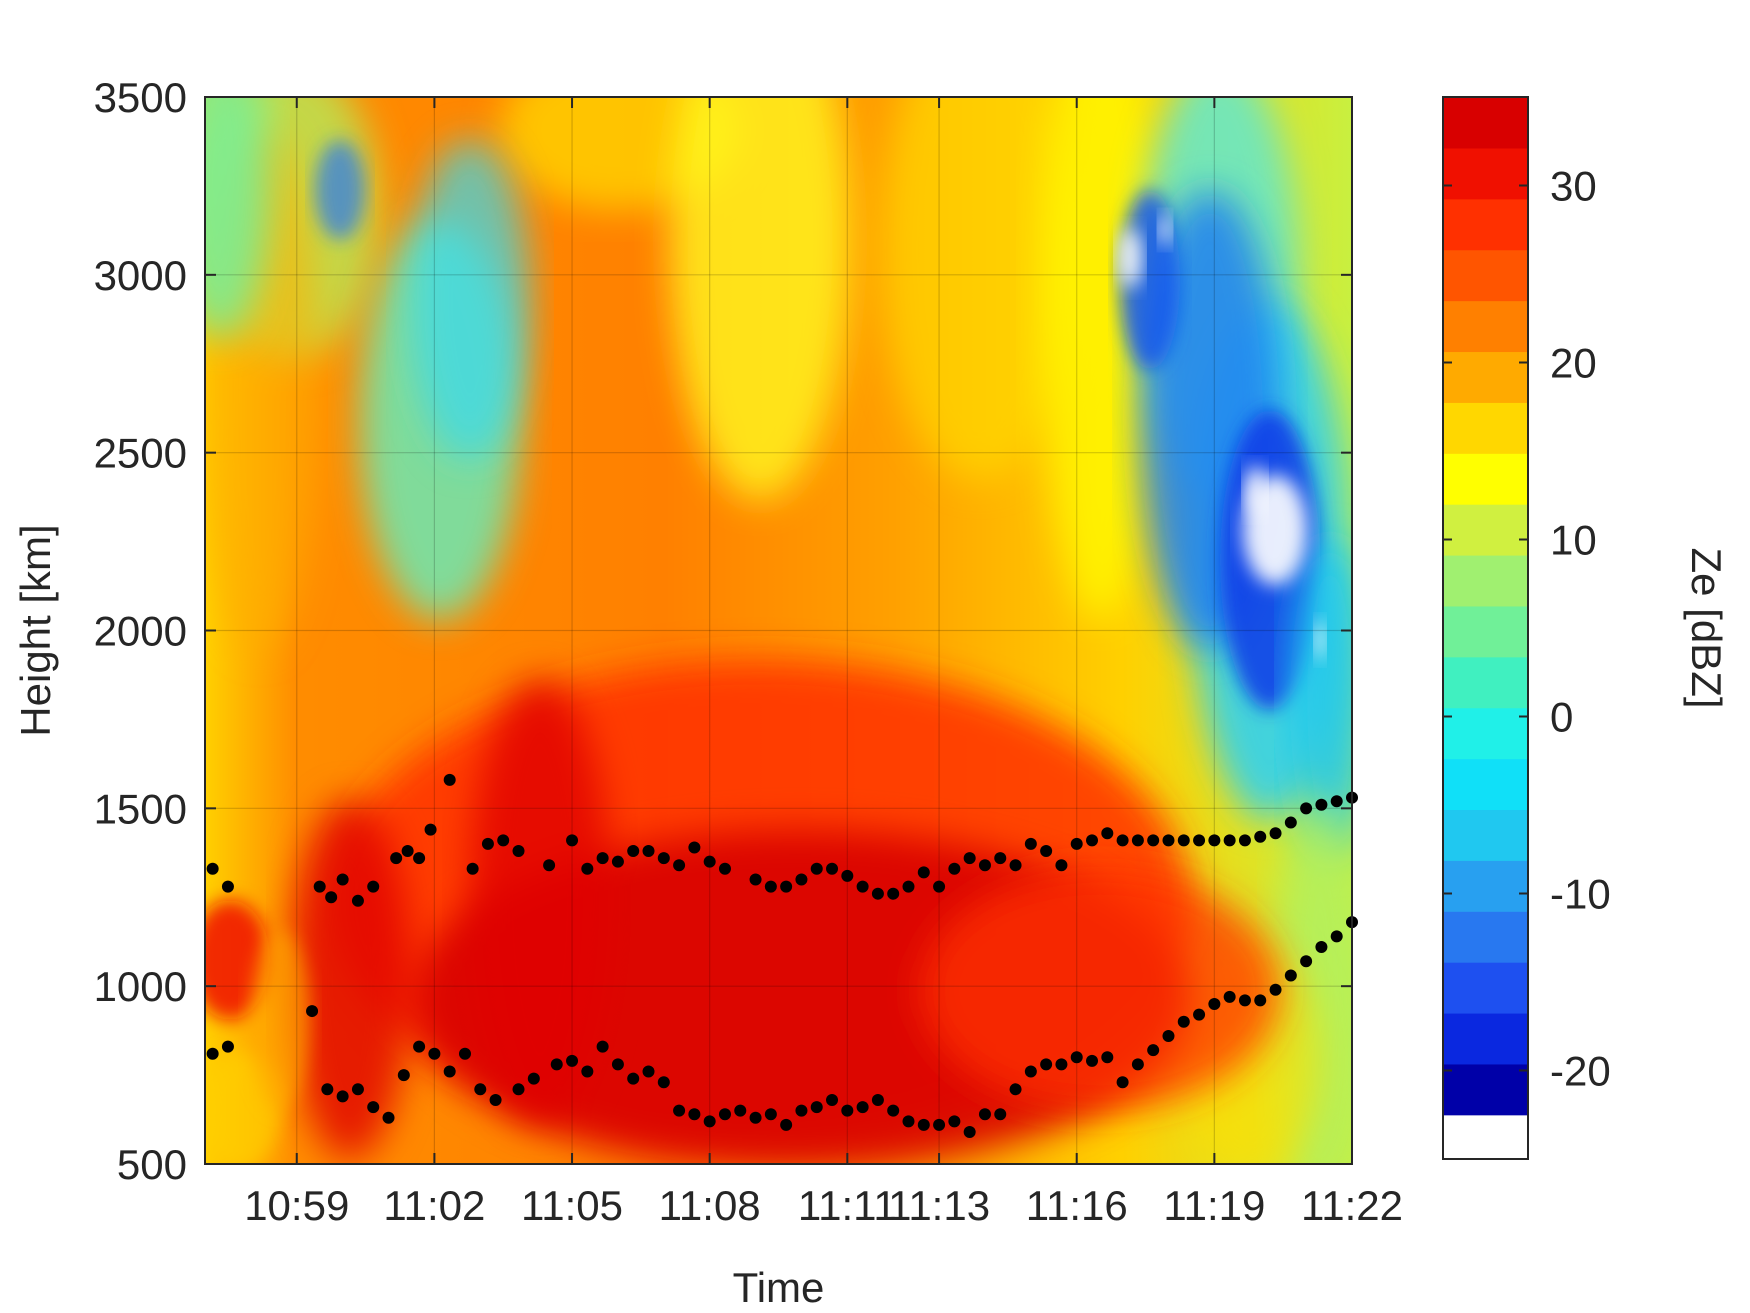 The height and width of the screenshot is (1313, 1750). Describe the element at coordinates (1352, 1205) in the screenshot. I see `x-tick-label: 11:22` at that location.